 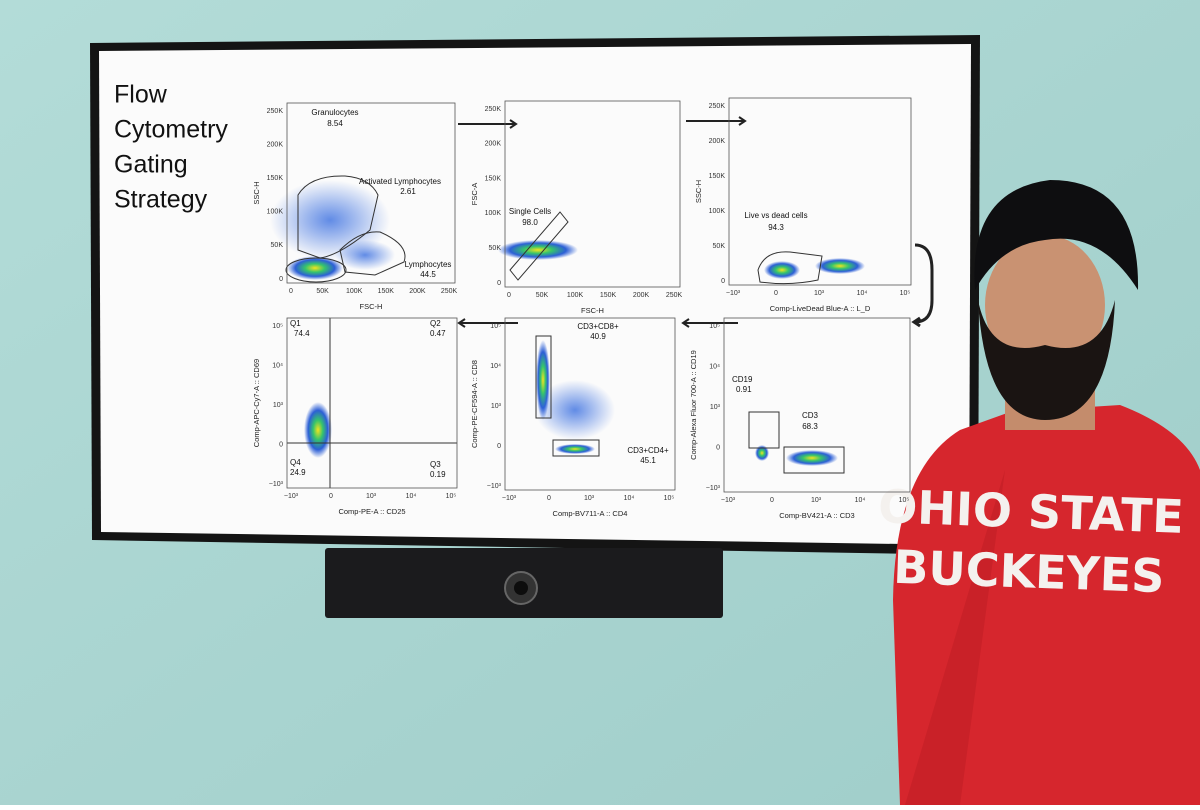 I want to click on gate-name: Granulocytes, so click(x=334, y=112).